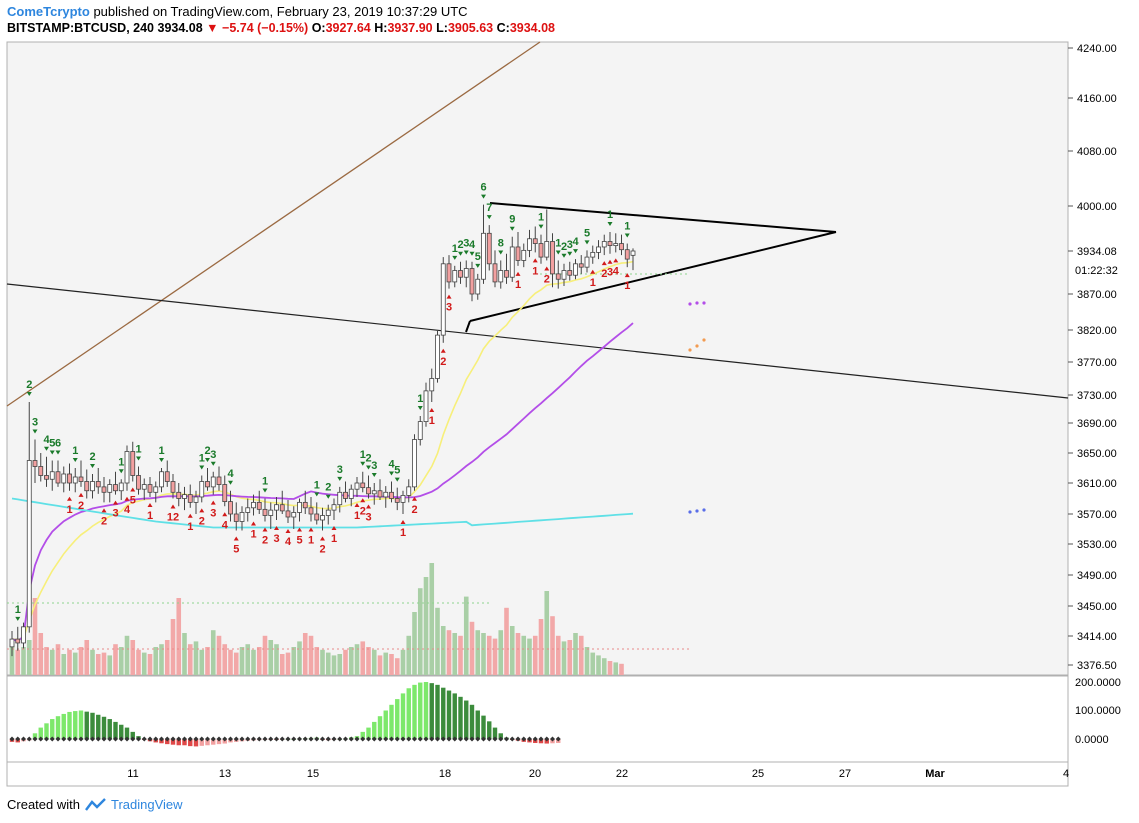  What do you see at coordinates (1097, 331) in the screenshot?
I see `price-tick-label: 3820.00` at bounding box center [1097, 331].